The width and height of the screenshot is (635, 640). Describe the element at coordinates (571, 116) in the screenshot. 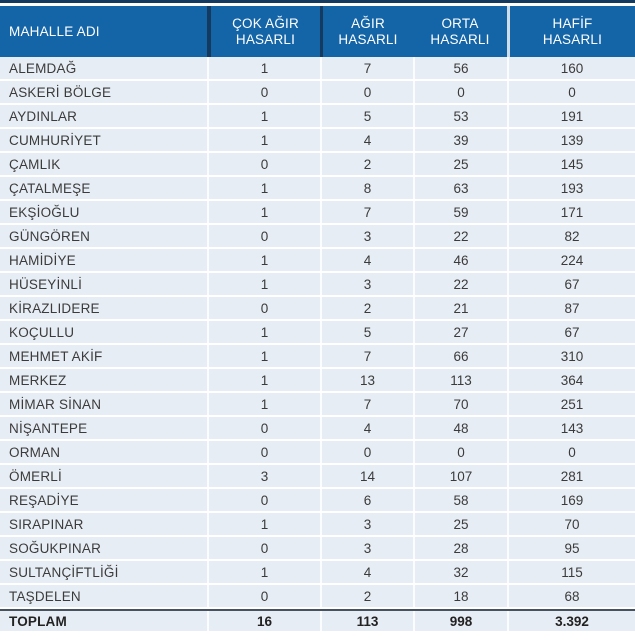

I see `damage-count: 191` at that location.